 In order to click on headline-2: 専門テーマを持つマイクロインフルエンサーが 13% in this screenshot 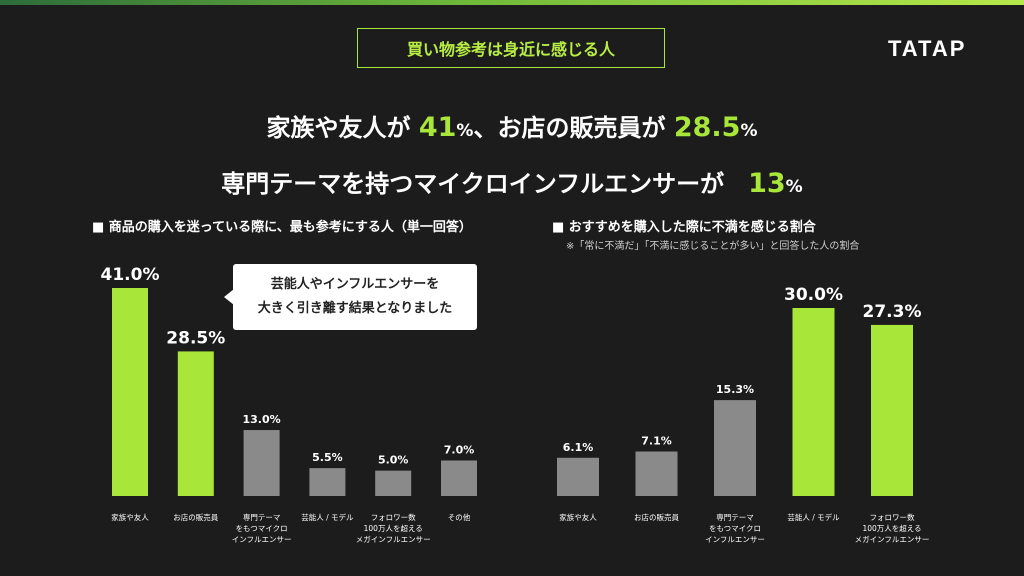, I will do `click(512, 181)`.